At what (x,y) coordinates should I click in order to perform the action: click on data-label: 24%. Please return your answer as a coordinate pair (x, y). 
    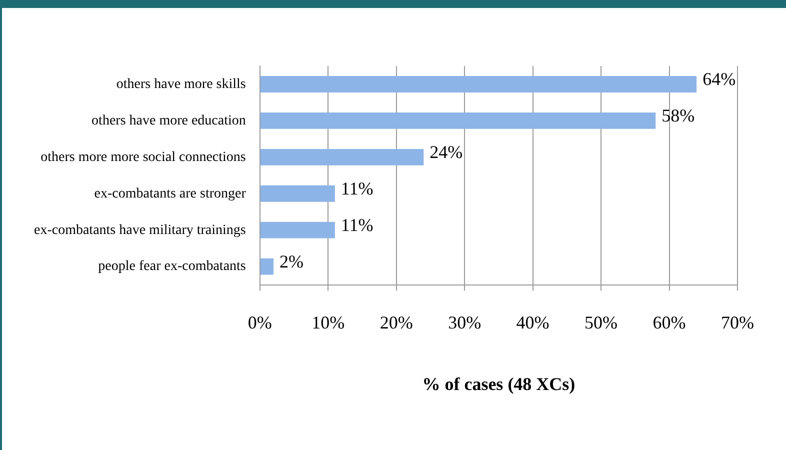
    Looking at the image, I should click on (446, 152).